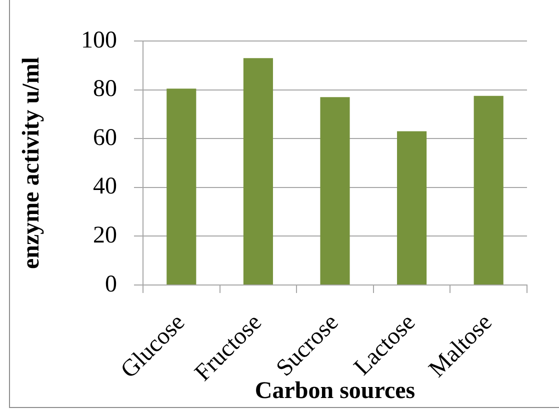 The width and height of the screenshot is (559, 410). Describe the element at coordinates (31, 162) in the screenshot. I see `y-axis-title: enzyme activity u/ml` at that location.